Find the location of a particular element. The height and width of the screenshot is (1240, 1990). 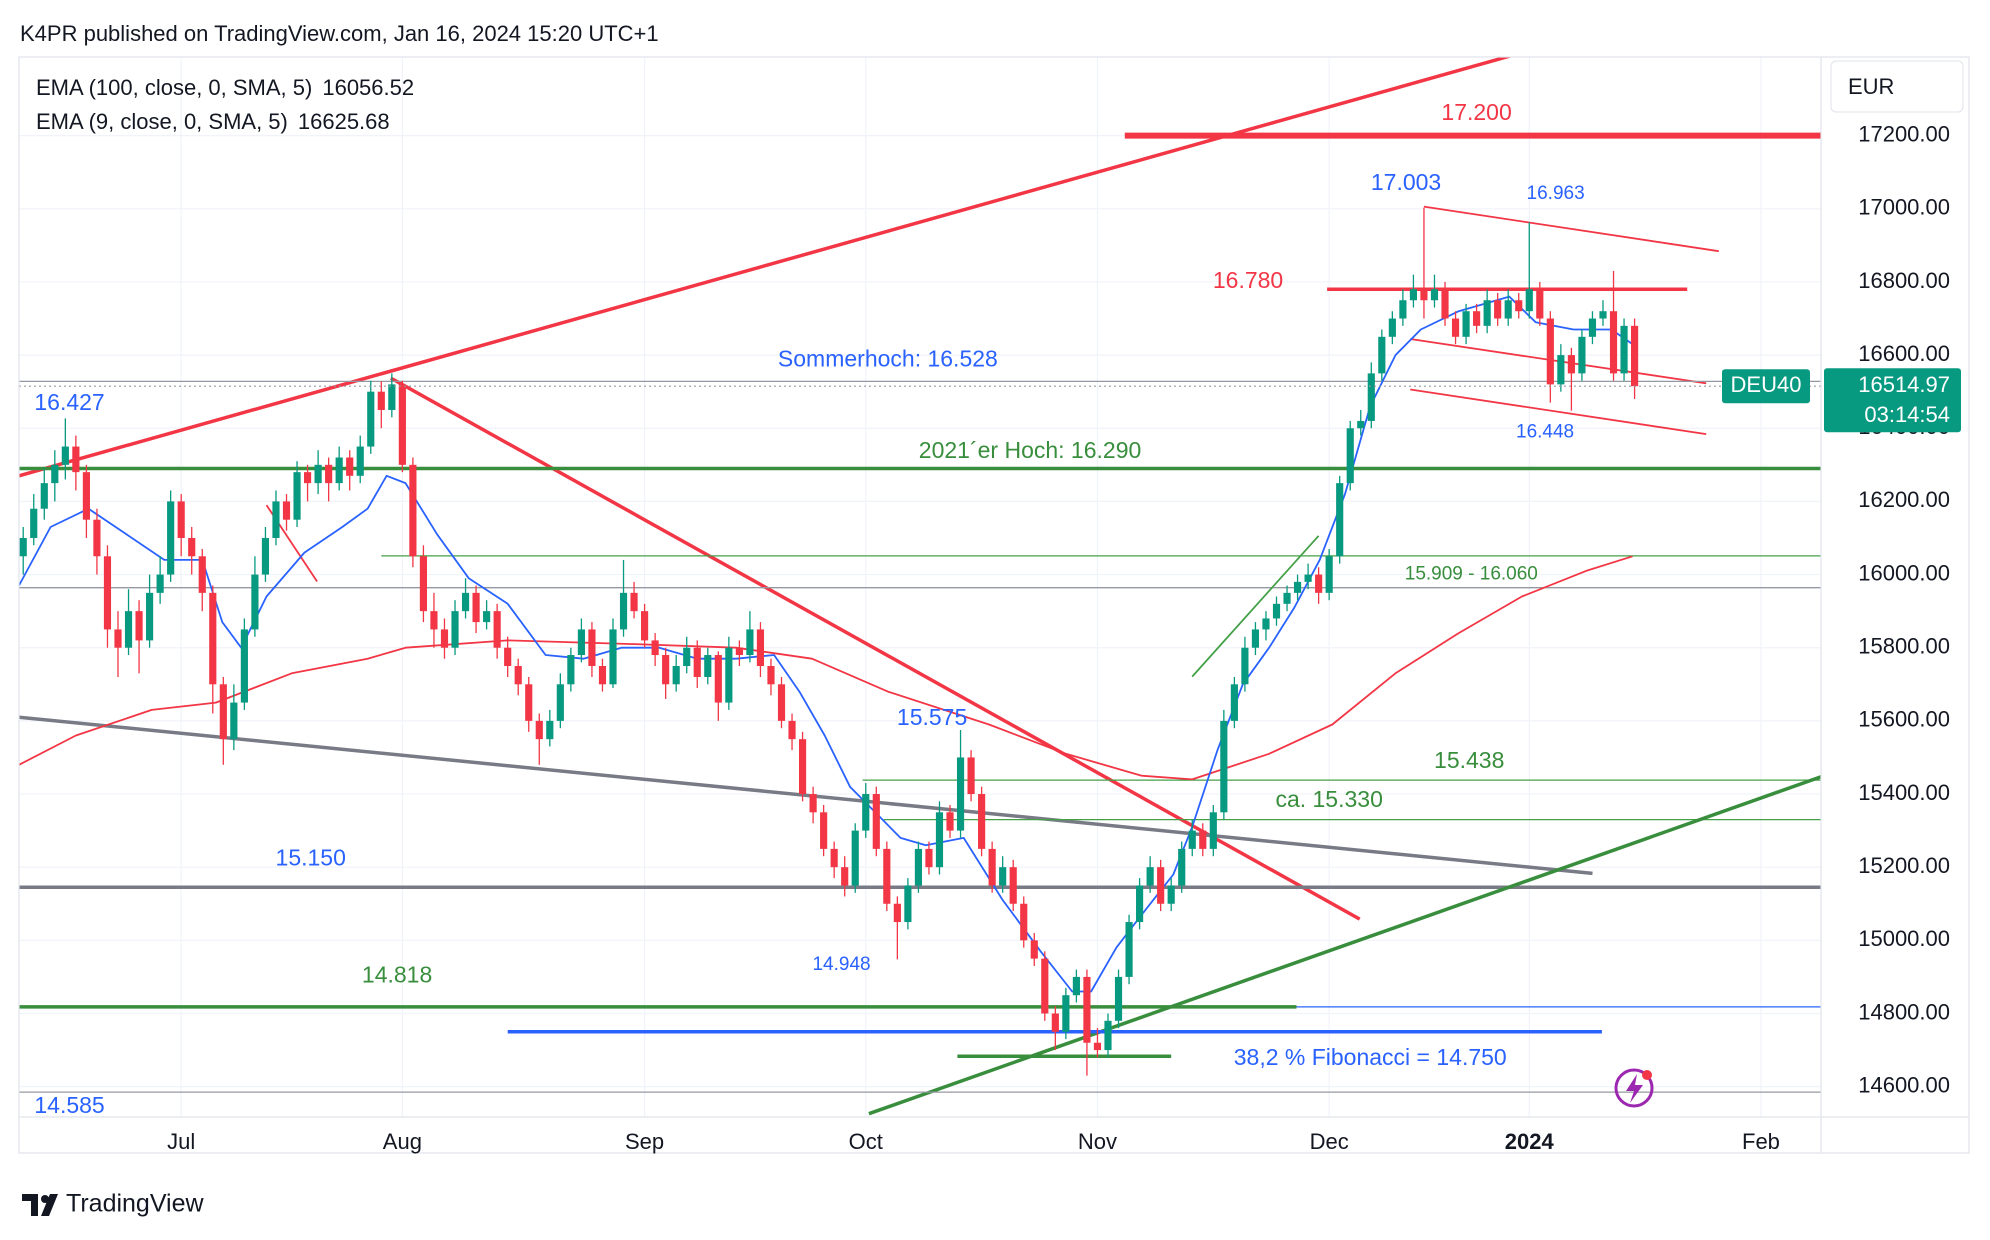

countdown-label: 03:14:54 is located at coordinates (1907, 414).